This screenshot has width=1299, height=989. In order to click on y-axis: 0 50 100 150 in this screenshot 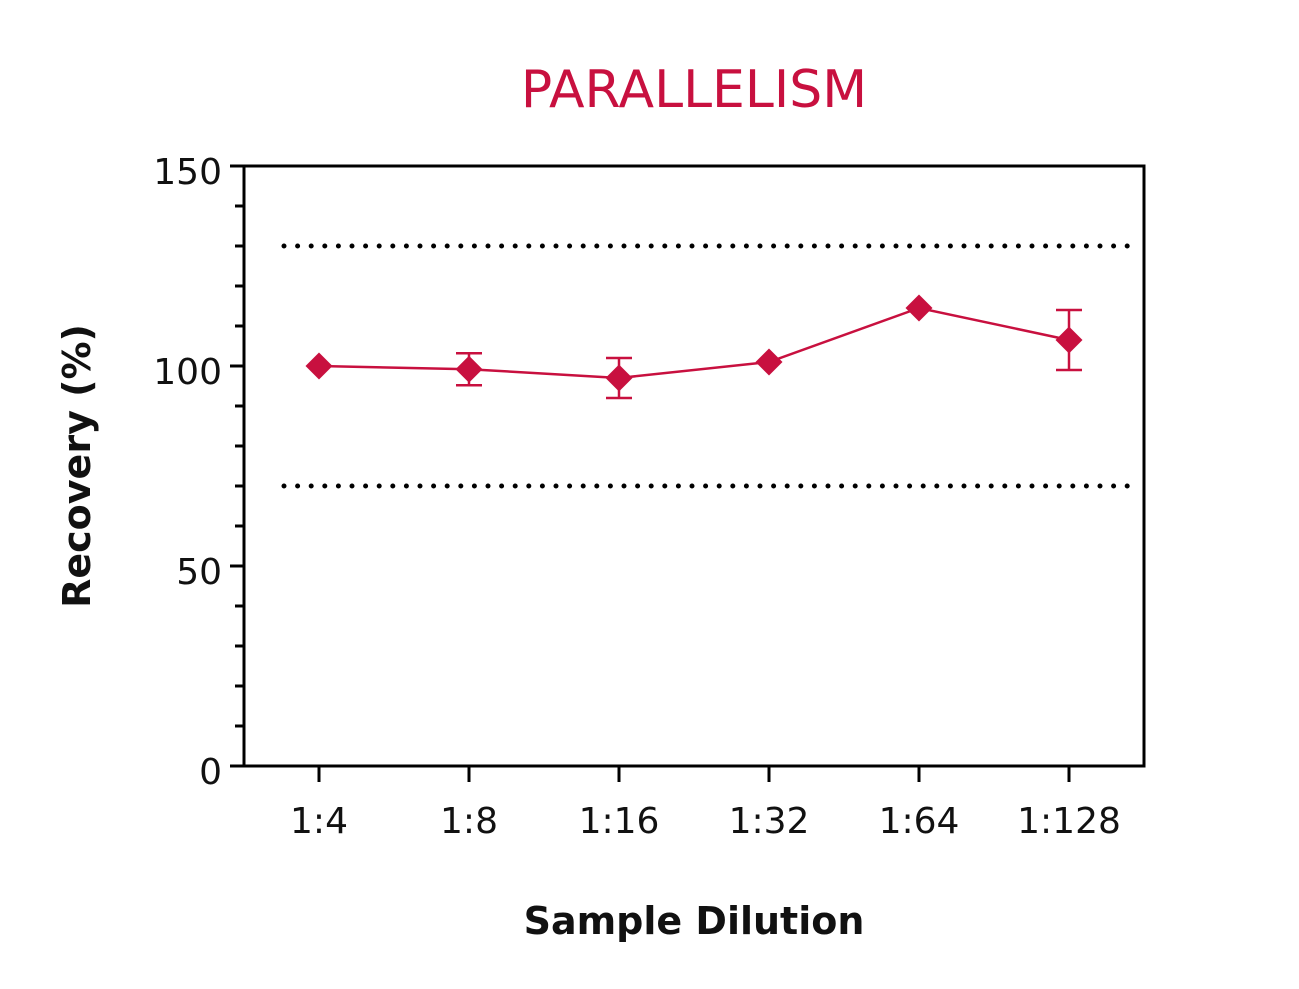, I will do `click(198, 472)`.